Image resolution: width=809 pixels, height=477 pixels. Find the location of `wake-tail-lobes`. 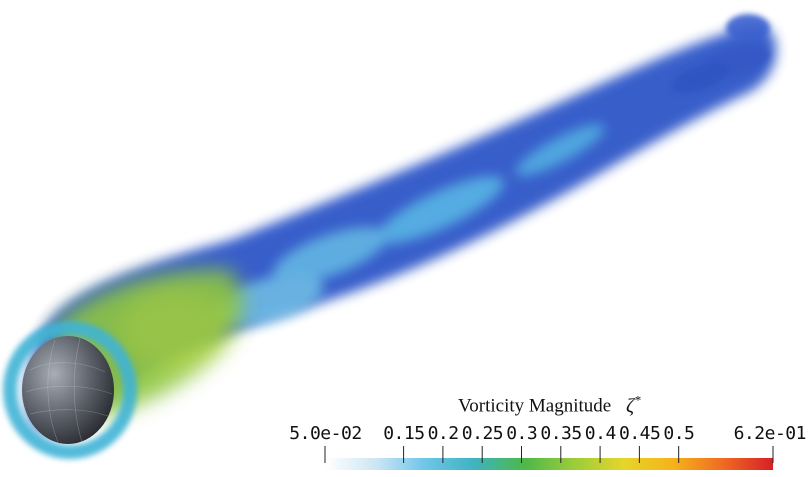

wake-tail-lobes is located at coordinates (720, 54).